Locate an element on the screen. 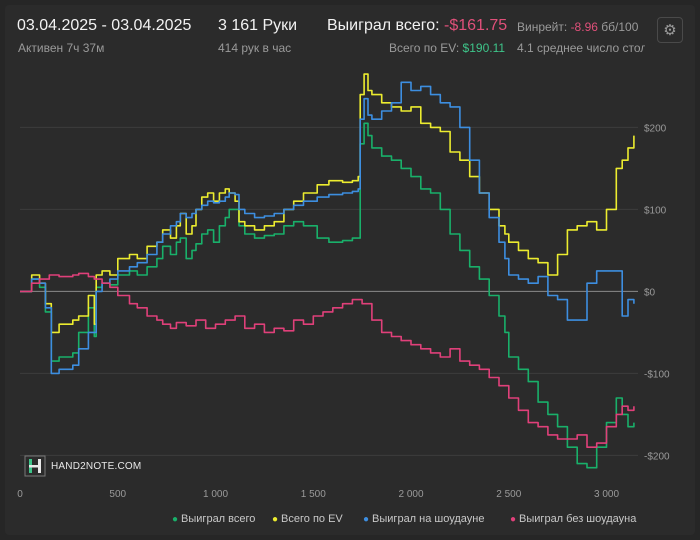 The image size is (700, 540). winrate: Винрейт: -8.96 бб/100 is located at coordinates (577, 27).